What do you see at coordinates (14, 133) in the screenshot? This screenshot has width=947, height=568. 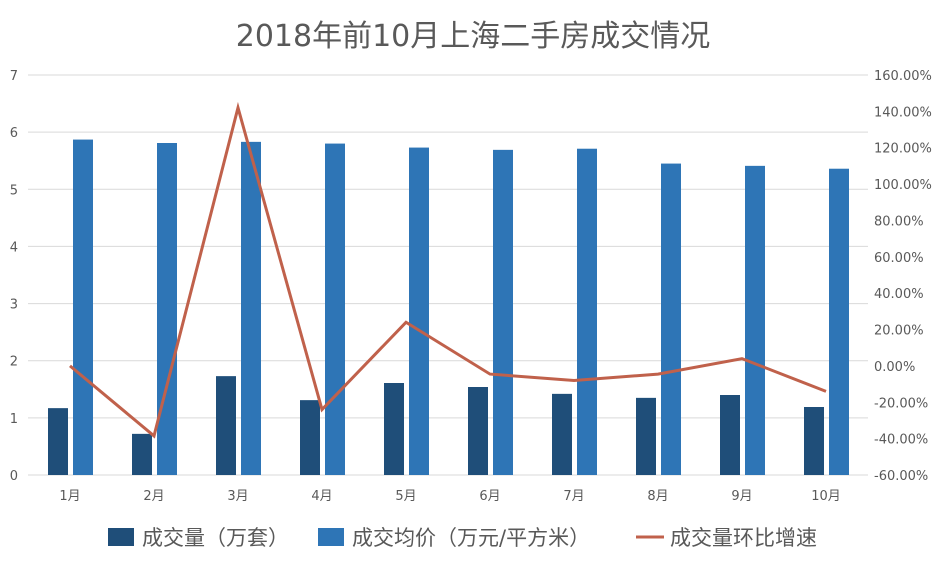 I see `y-tick-label: 6` at bounding box center [14, 133].